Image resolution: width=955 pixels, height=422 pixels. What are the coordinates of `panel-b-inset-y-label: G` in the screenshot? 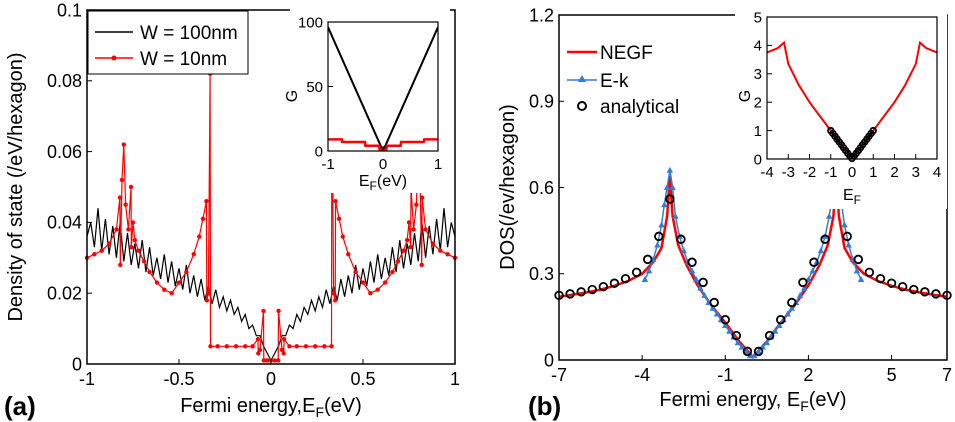 It's located at (745, 96).